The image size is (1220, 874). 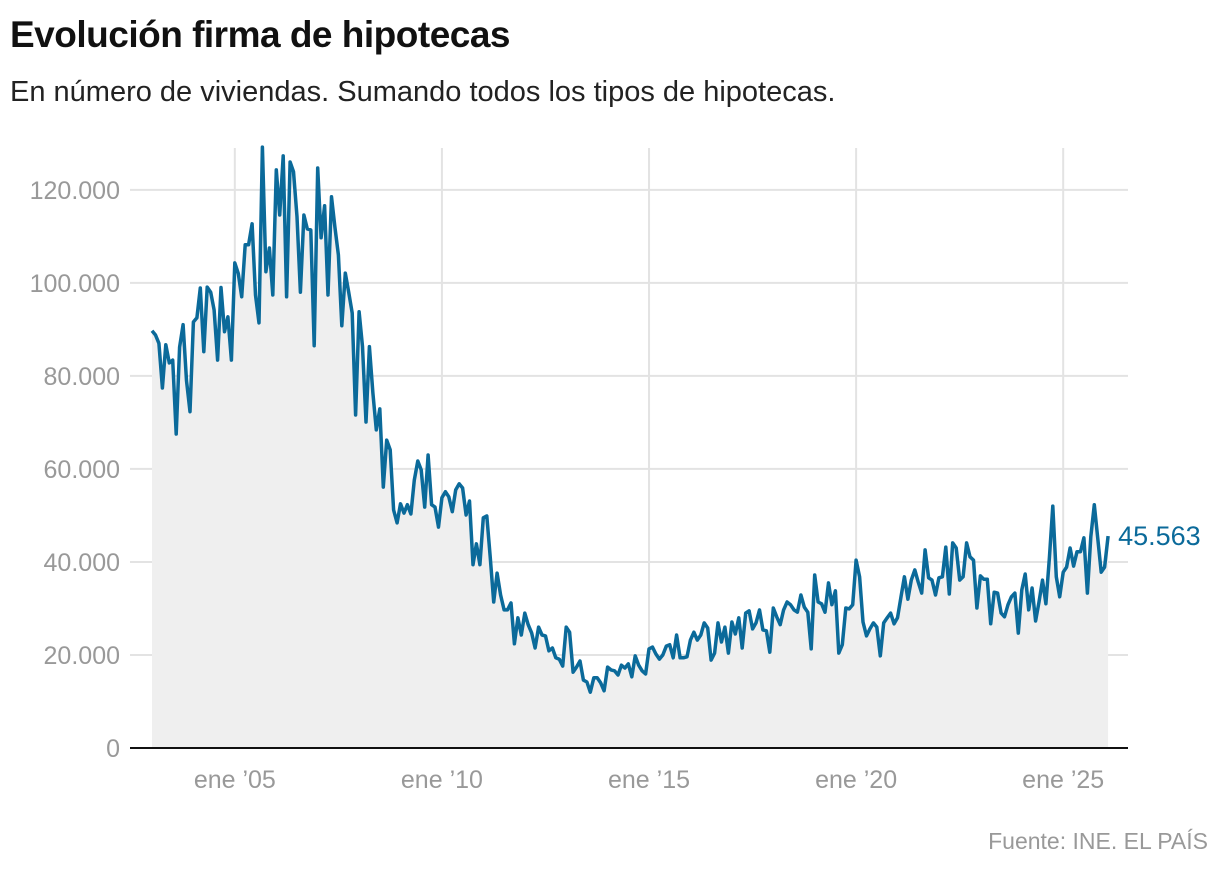 What do you see at coordinates (75, 284) in the screenshot?
I see `y-tick-label: 100.000` at bounding box center [75, 284].